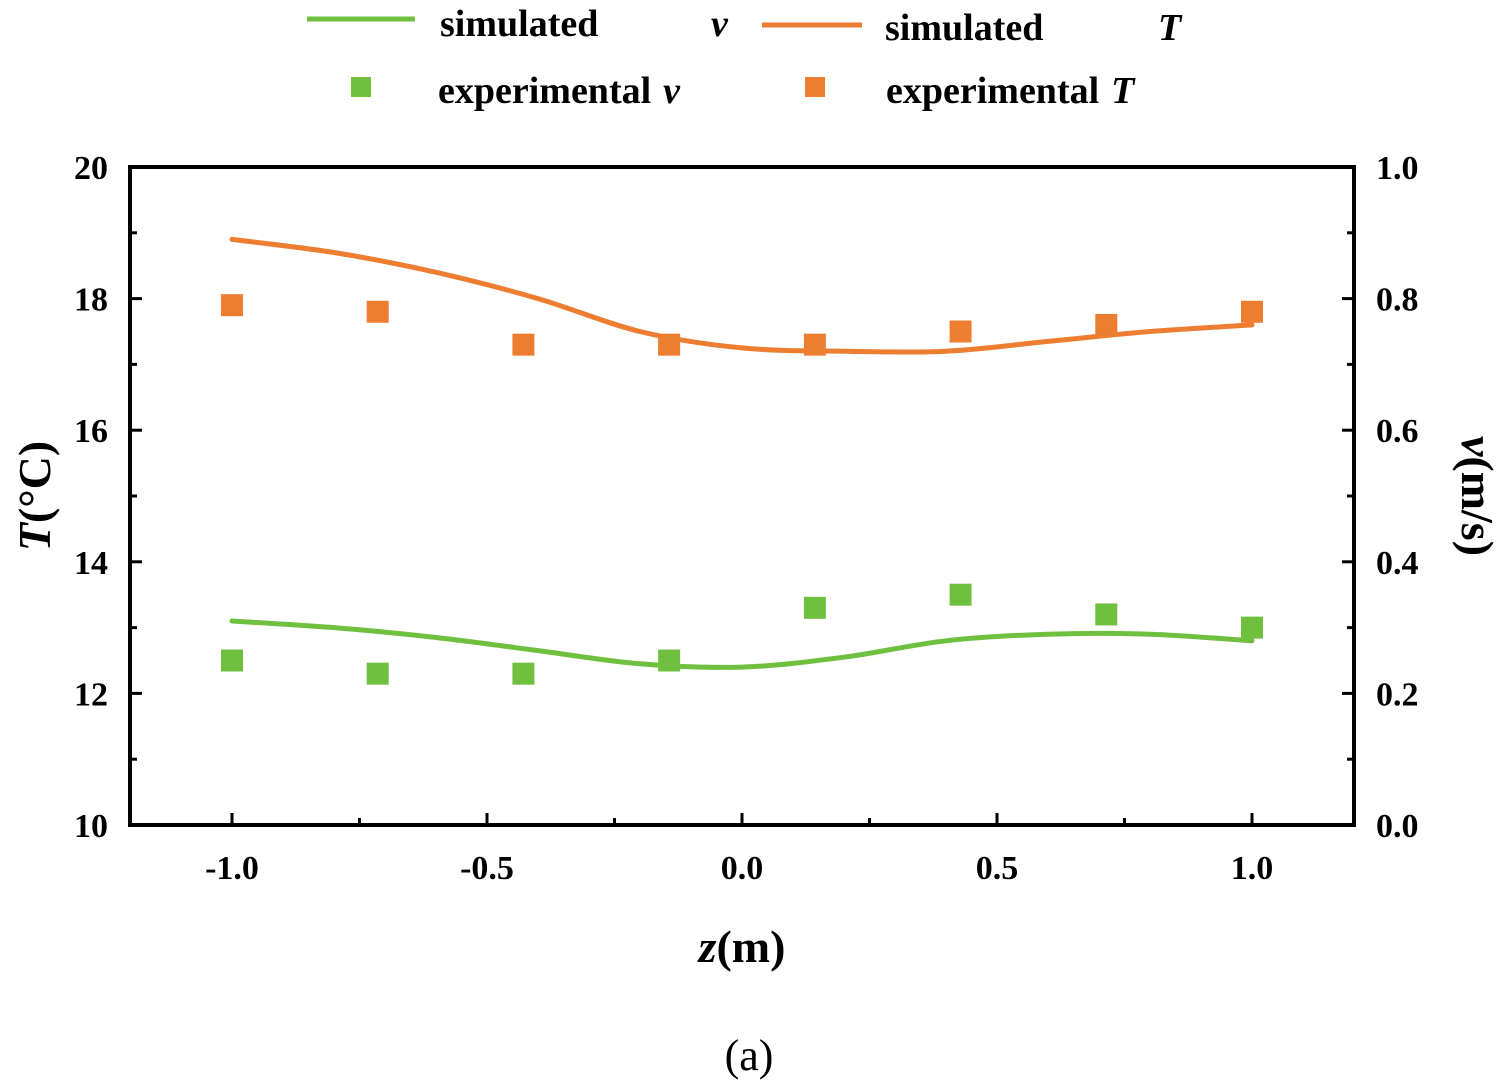 The image size is (1508, 1087). Describe the element at coordinates (1034, 28) in the screenshot. I see `legend-label-simulated-T: simulated T` at that location.